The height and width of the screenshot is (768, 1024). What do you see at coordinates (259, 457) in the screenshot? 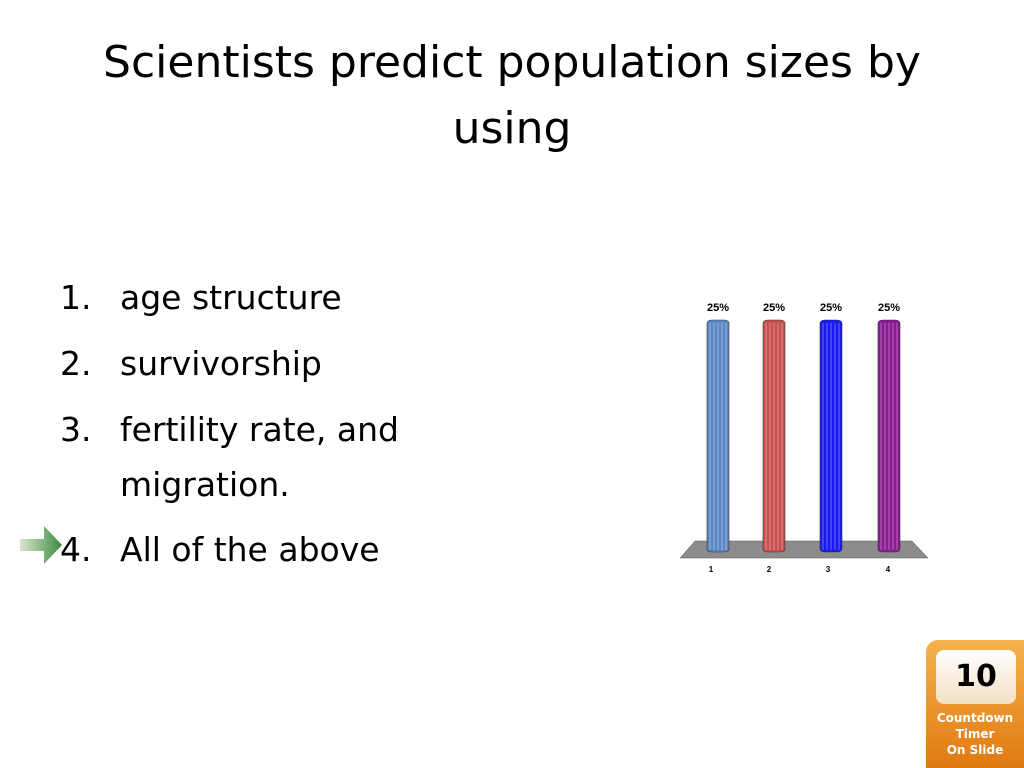
I see `option-text: fertility rate, and migration.` at bounding box center [259, 457].